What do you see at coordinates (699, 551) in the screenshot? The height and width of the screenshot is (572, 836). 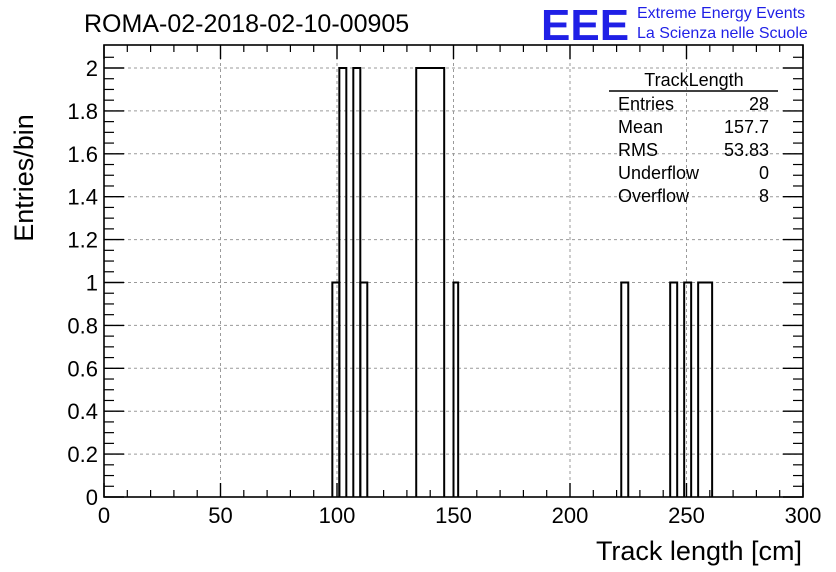 I see `x-axis-title: Track length [cm]` at bounding box center [699, 551].